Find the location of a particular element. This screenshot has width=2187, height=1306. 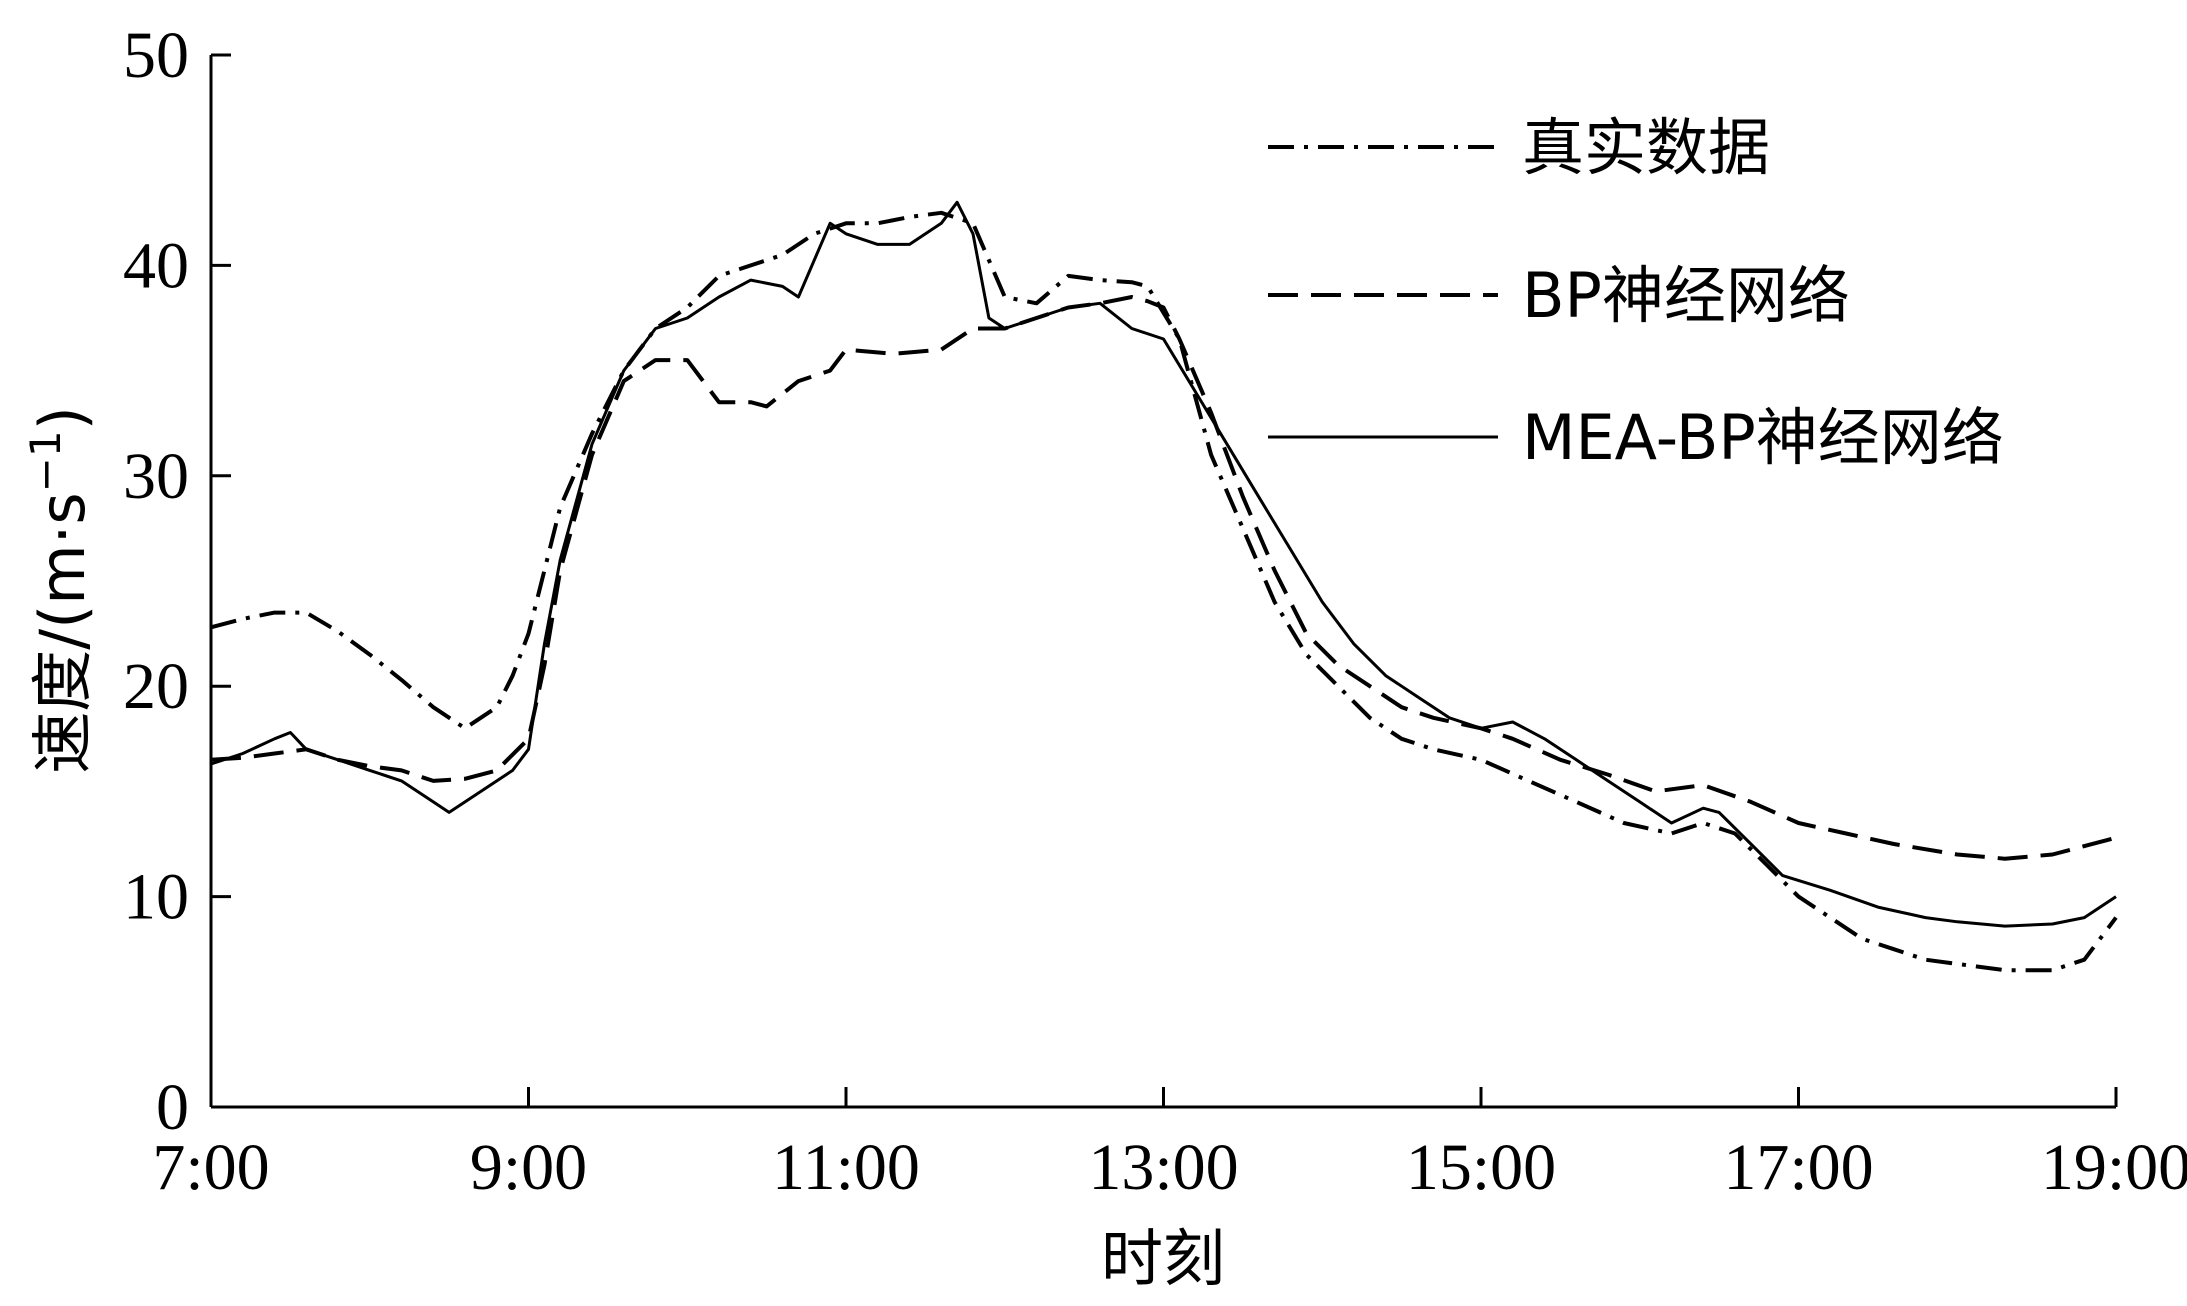

y-tick-label: 20 is located at coordinates (156, 686).